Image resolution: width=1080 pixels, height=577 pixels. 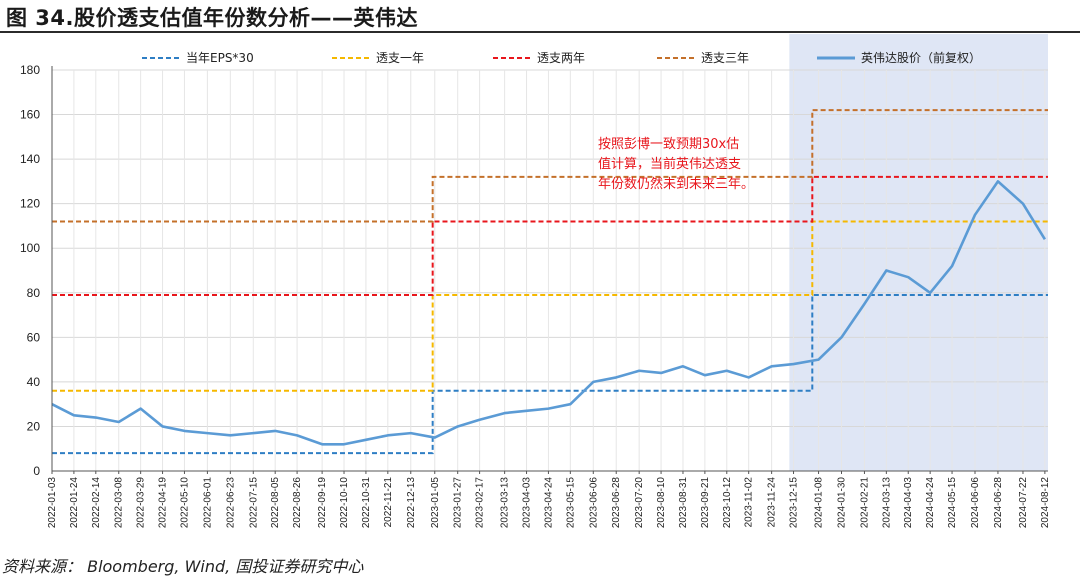 I want to click on x-tick-label: 2022-11-21, so click(x=388, y=502).